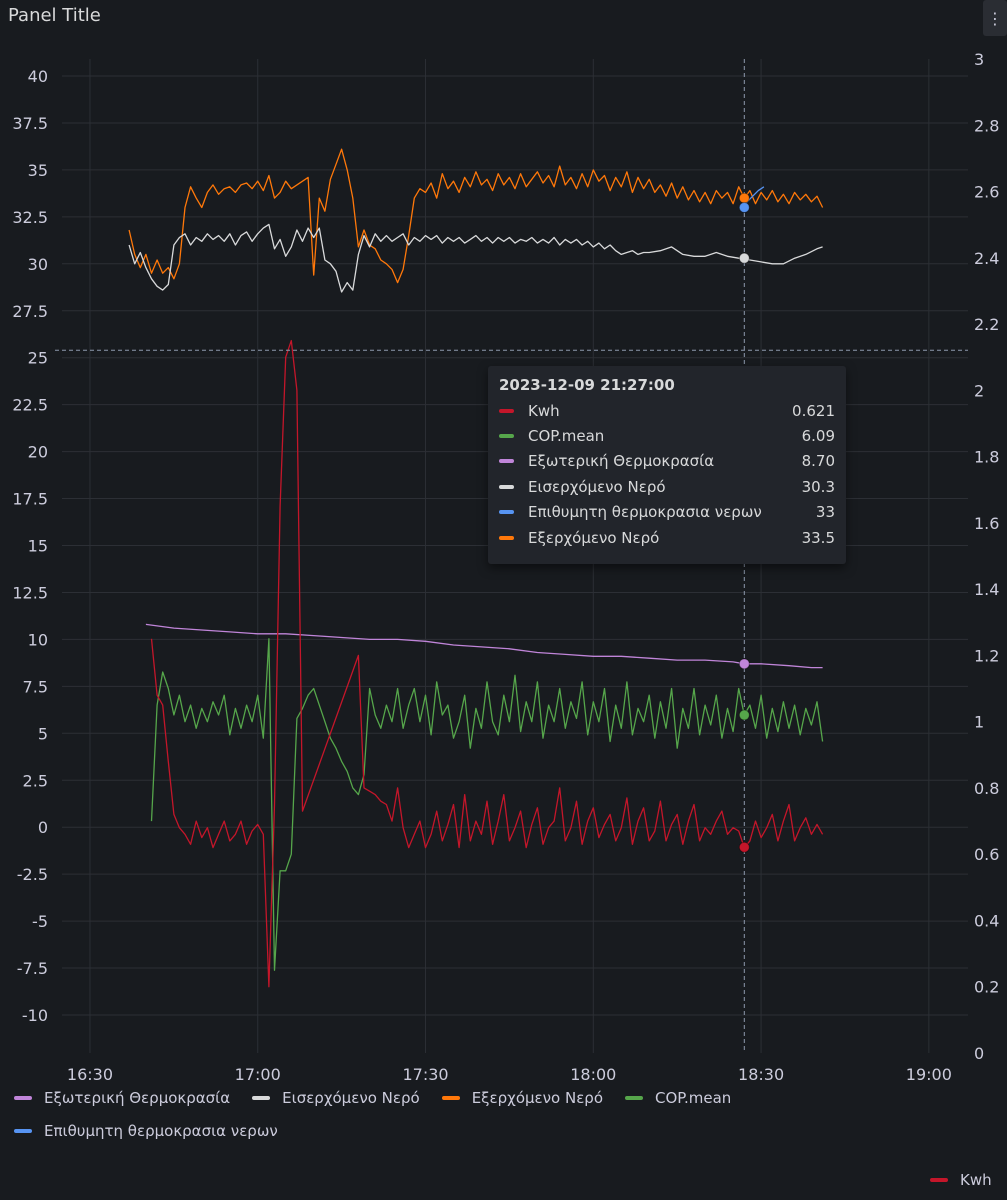 The width and height of the screenshot is (1007, 1200). What do you see at coordinates (995, 18) in the screenshot?
I see `kebab-menu-icon: ⋮` at bounding box center [995, 18].